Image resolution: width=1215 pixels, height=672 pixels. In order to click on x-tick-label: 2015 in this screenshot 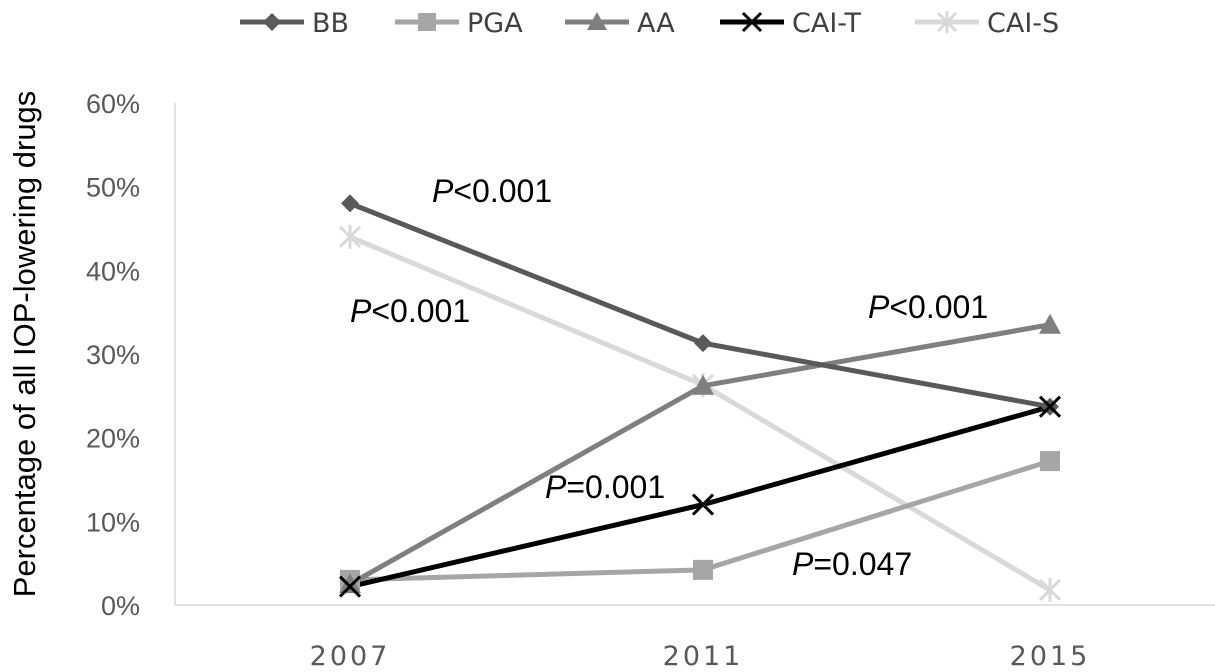, I will do `click(1050, 656)`.